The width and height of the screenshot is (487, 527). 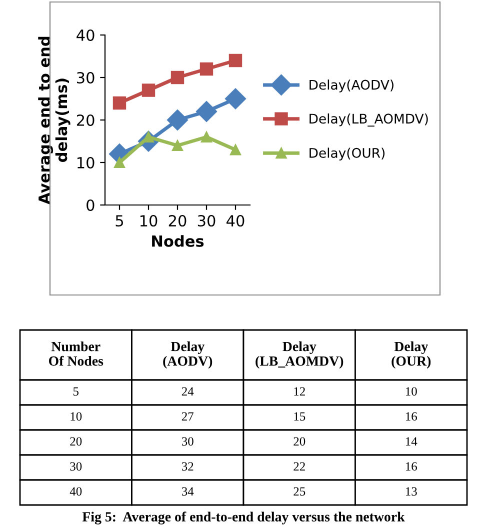 What do you see at coordinates (149, 220) in the screenshot?
I see `x-tick-label: 10` at bounding box center [149, 220].